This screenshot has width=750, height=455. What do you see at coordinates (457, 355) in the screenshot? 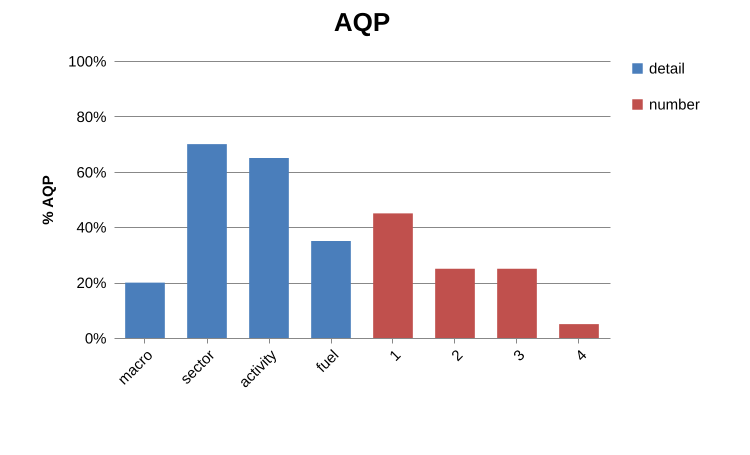
I see `x-tick-label: 2` at bounding box center [457, 355].